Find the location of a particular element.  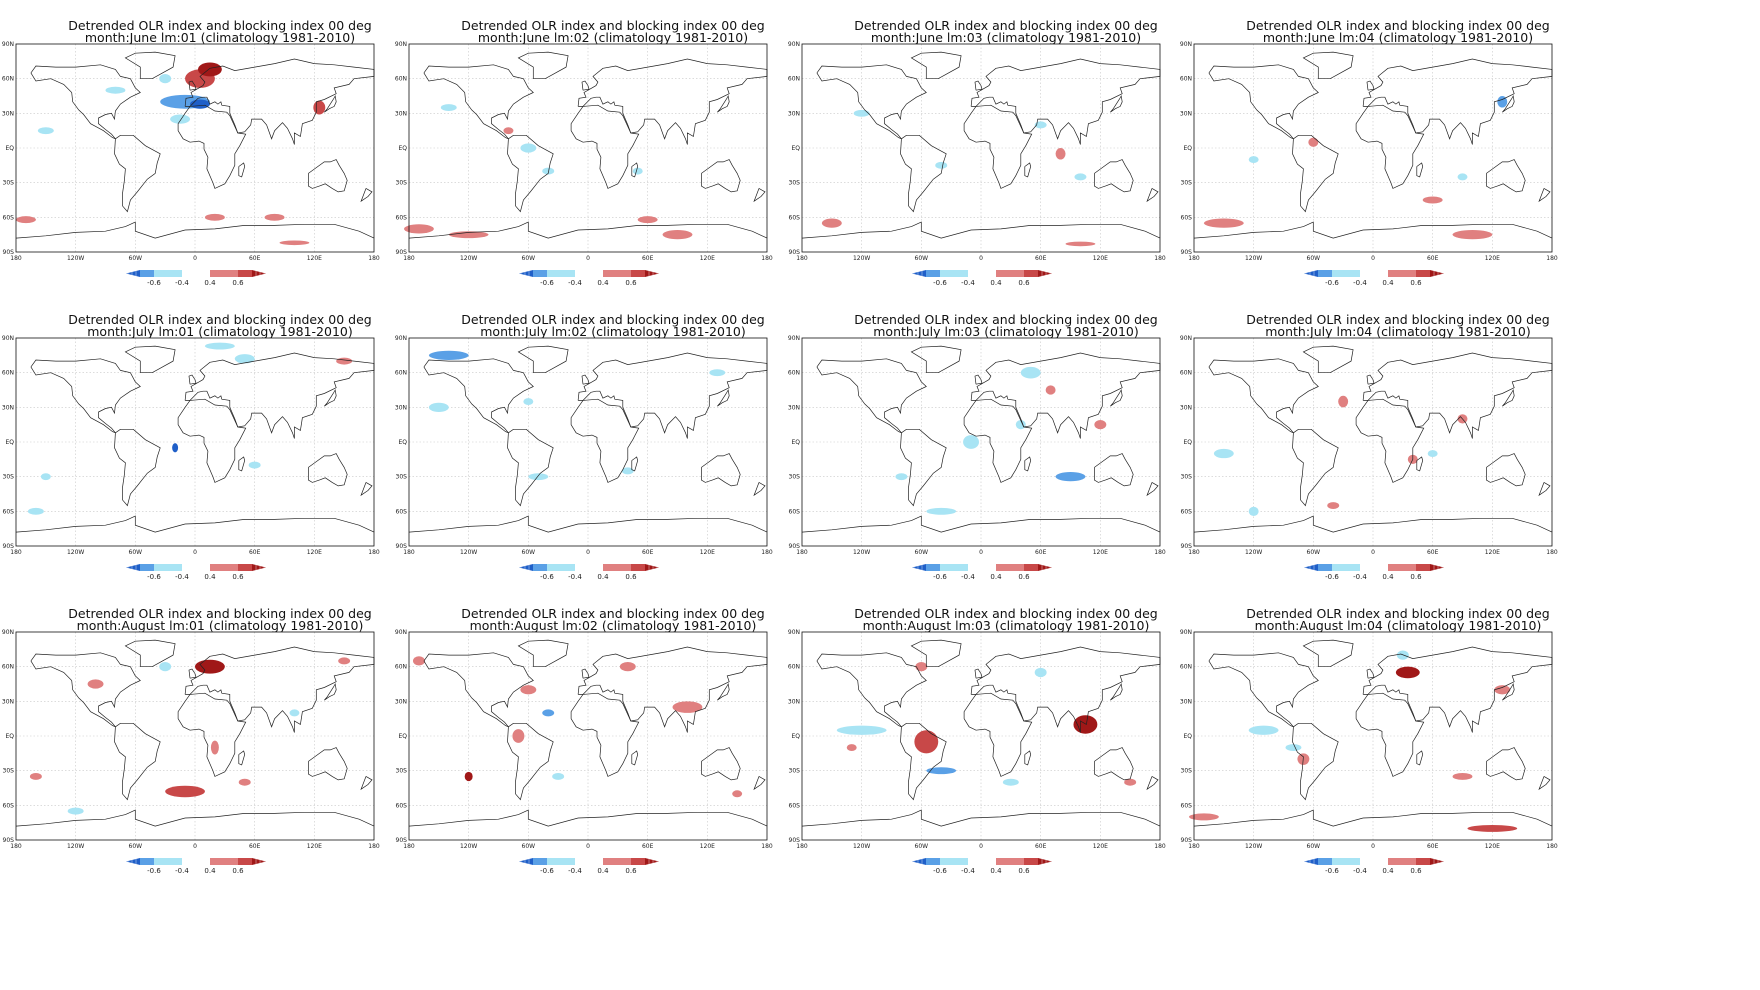

colorbar-label: -0.6 is located at coordinates (154, 283).